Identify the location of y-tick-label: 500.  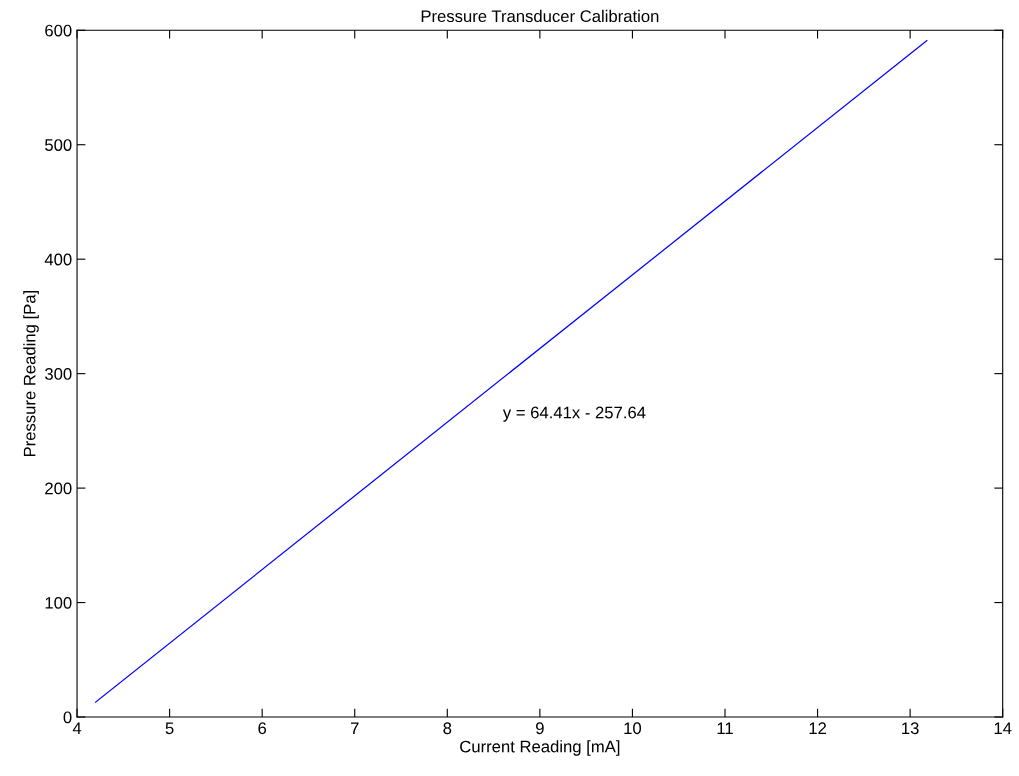
(58, 145).